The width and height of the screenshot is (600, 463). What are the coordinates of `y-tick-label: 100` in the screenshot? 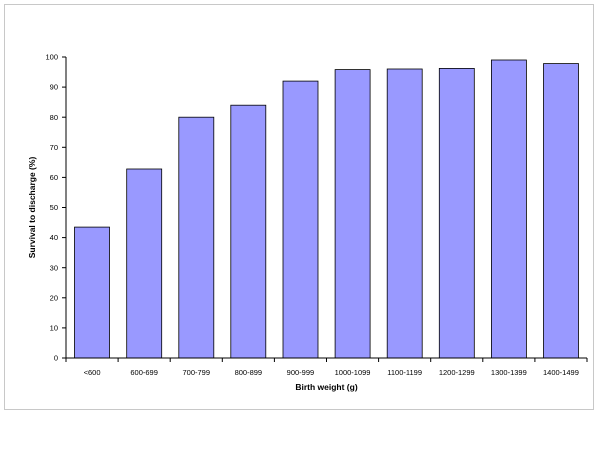 It's located at (51, 57).